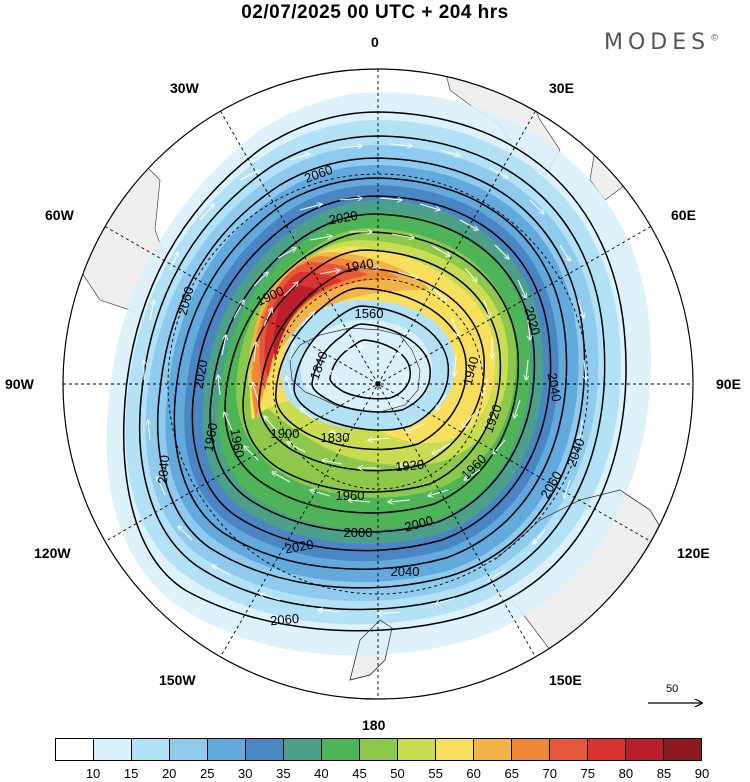 This screenshot has width=750, height=782. What do you see at coordinates (285, 619) in the screenshot?
I see `contour-label: 2060` at bounding box center [285, 619].